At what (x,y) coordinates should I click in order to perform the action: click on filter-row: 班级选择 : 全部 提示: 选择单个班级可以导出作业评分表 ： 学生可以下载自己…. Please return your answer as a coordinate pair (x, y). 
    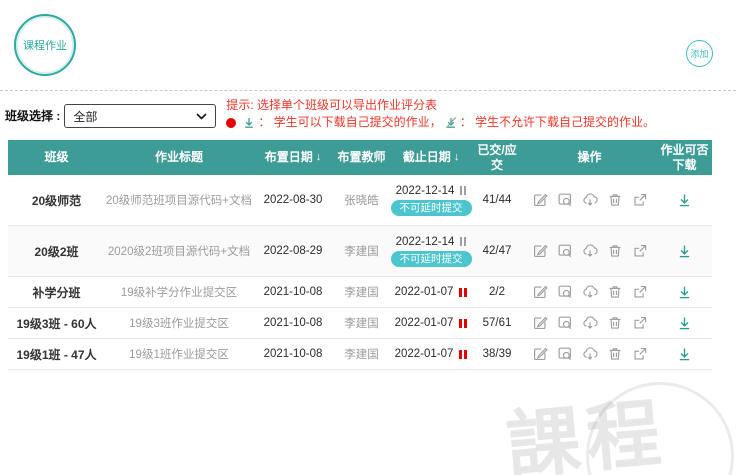
    Looking at the image, I should click on (368, 114).